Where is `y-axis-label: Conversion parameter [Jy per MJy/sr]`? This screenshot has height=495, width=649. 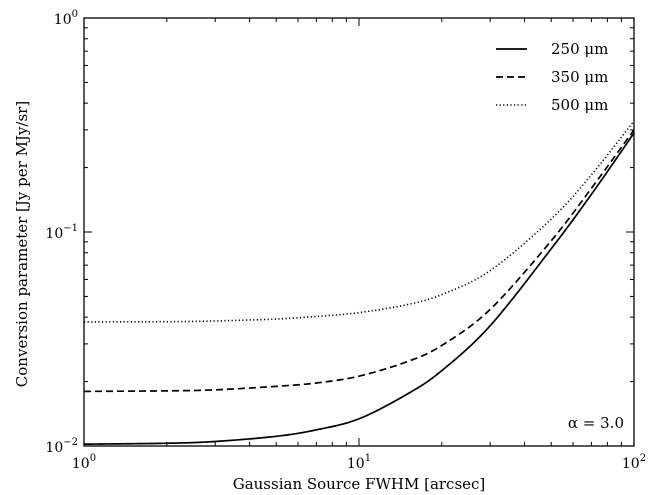
y-axis-label: Conversion parameter [Jy per MJy/sr] is located at coordinates (22, 244).